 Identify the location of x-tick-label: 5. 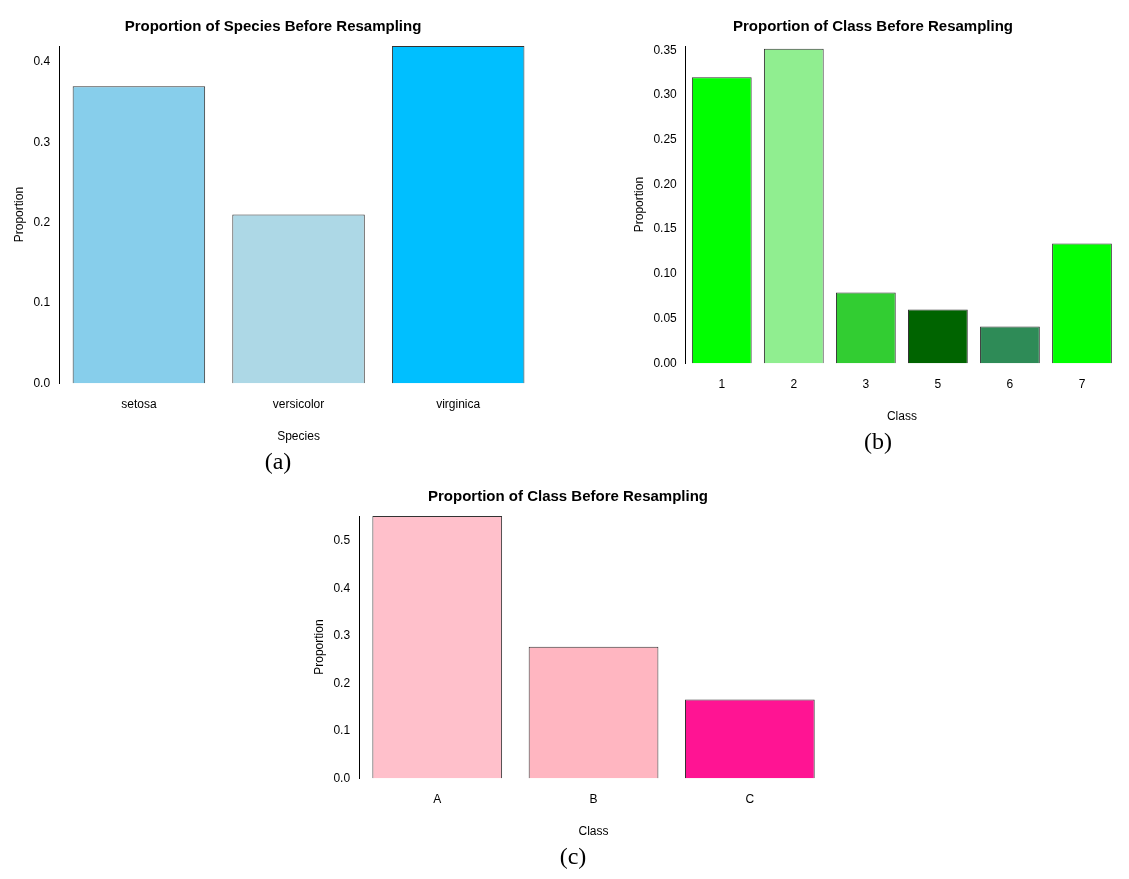
(938, 383).